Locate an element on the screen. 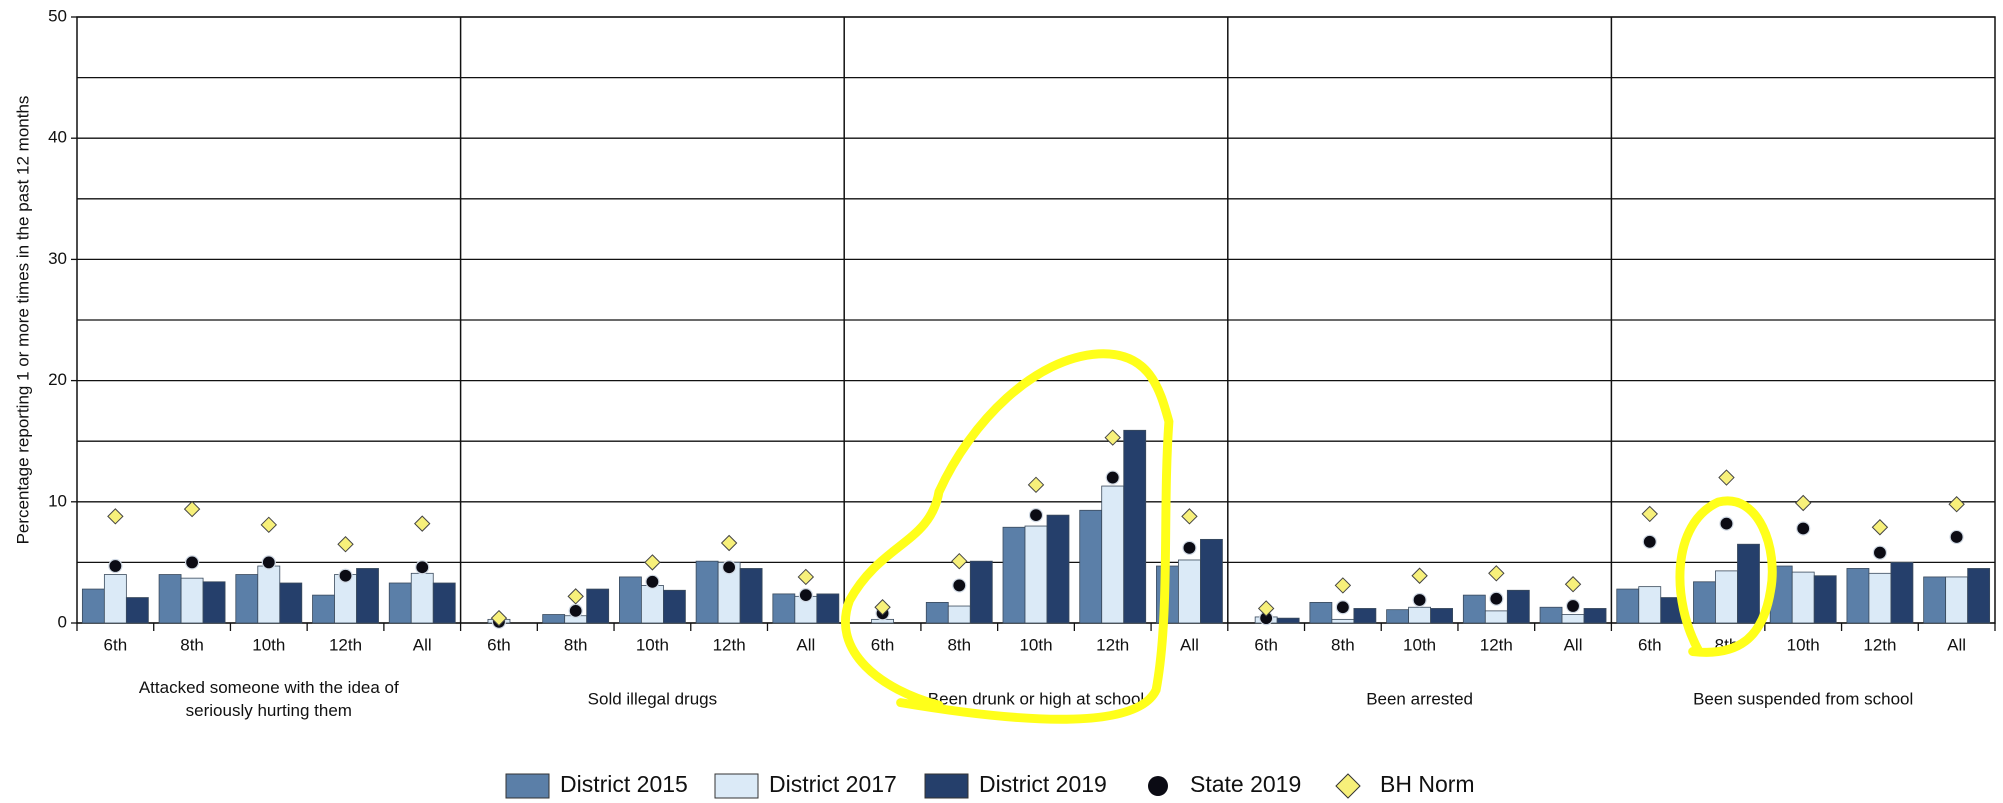 This screenshot has height=803, width=2003. y-tick-label: 40 is located at coordinates (57, 137).